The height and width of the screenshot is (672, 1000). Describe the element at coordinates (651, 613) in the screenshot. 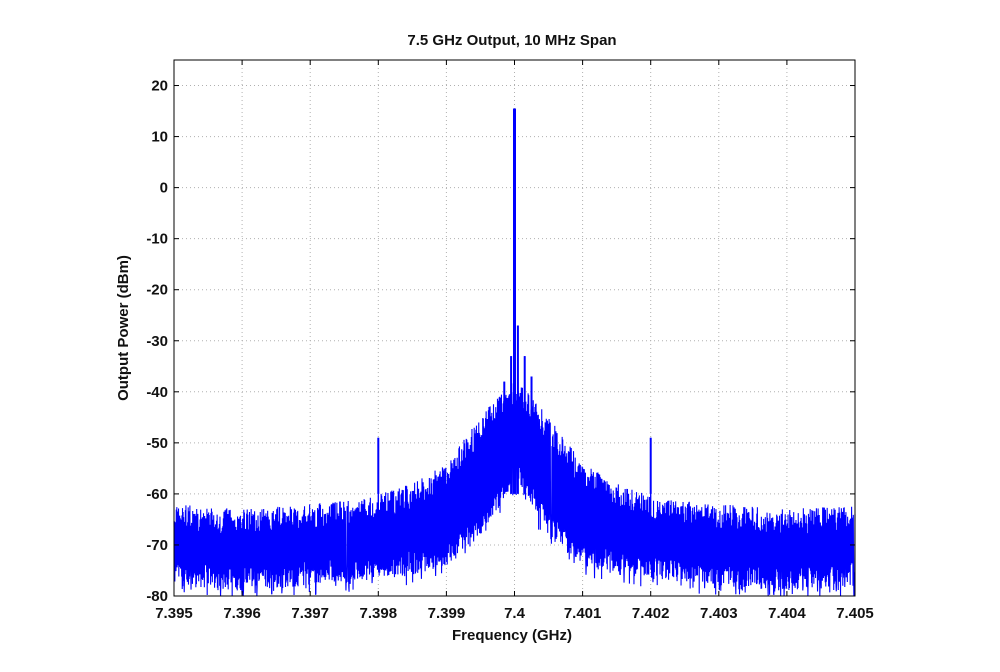

I see `x-tick-label: 7.402` at that location.